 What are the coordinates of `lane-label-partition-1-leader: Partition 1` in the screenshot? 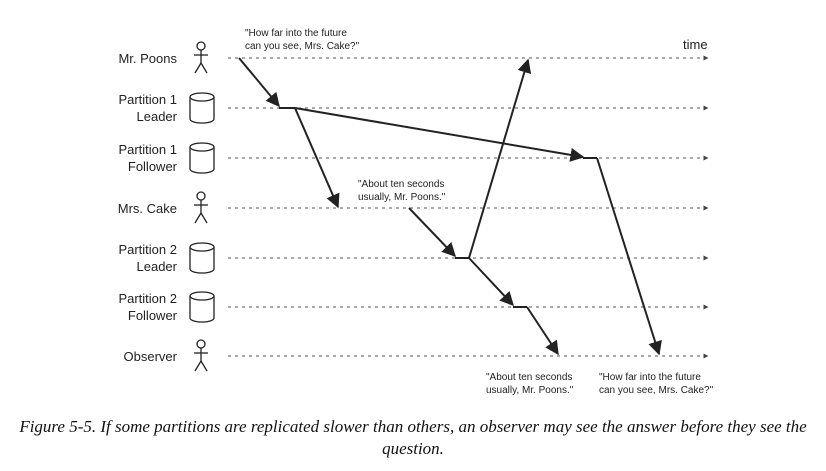 It's located at (147, 99).